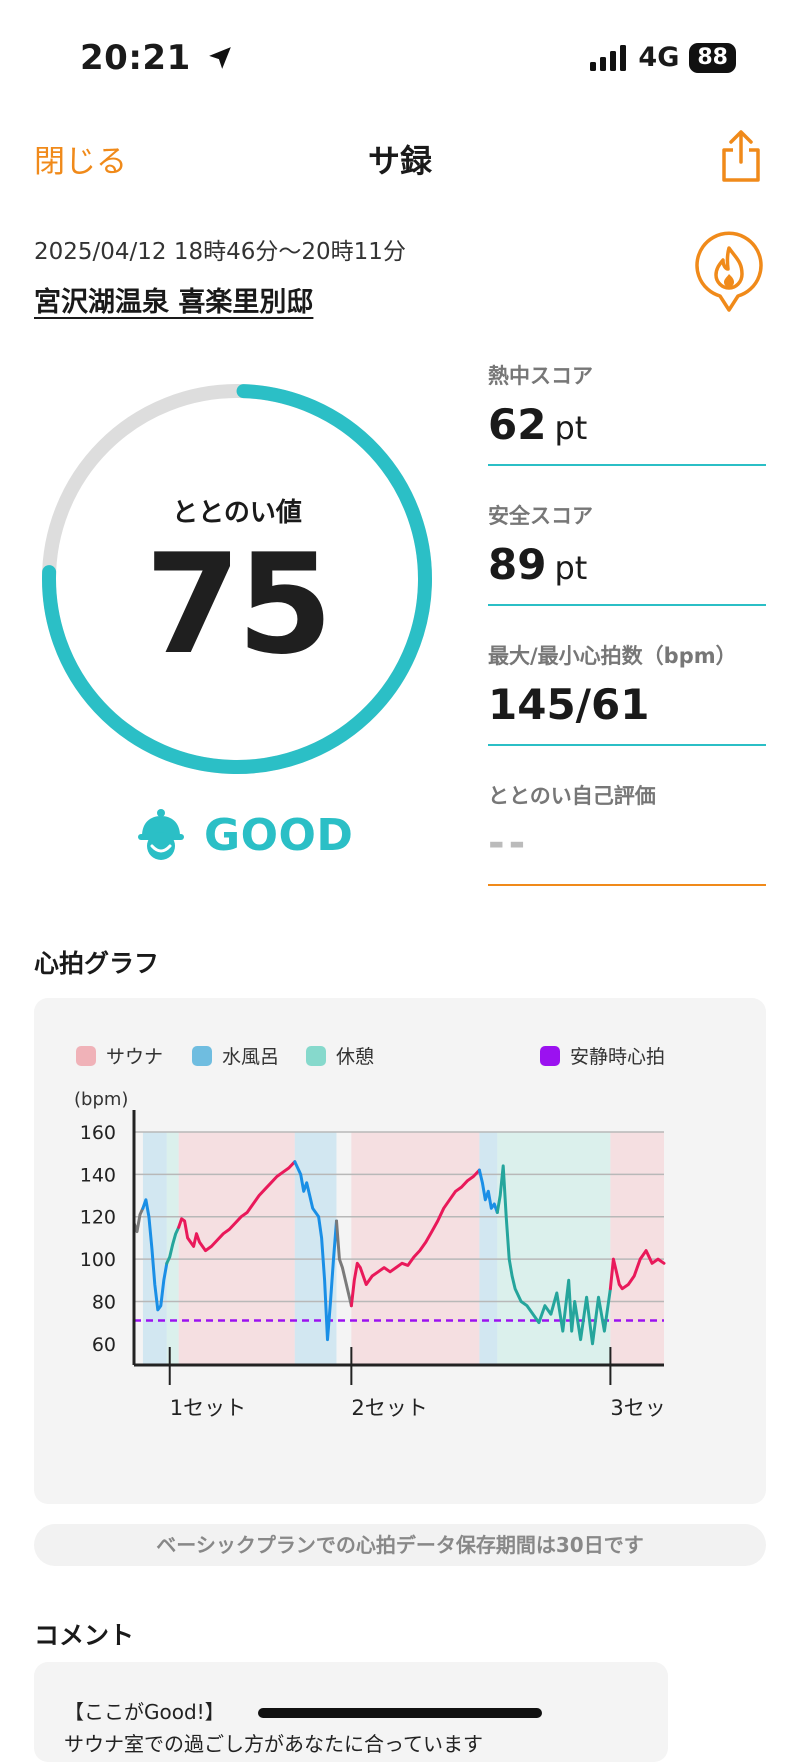 This screenshot has height=1762, width=800. What do you see at coordinates (355, 1057) in the screenshot?
I see `legend-label: 休憩` at bounding box center [355, 1057].